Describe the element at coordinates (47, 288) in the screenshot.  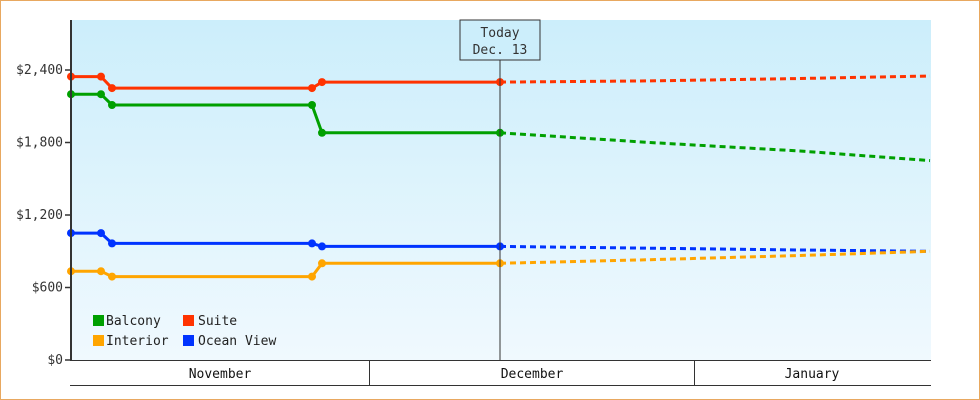
I see `y-tick-label: $600` at that location.